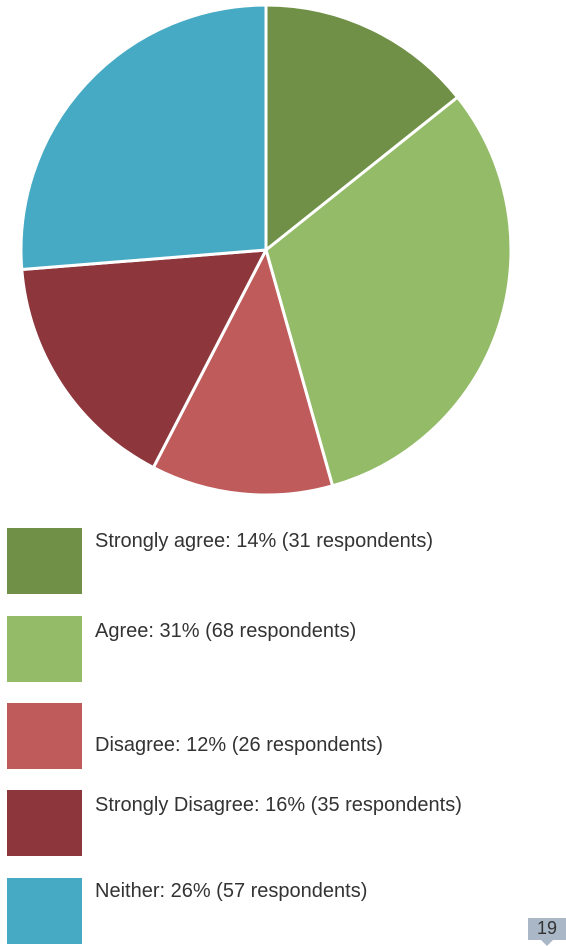 Image resolution: width=566 pixels, height=946 pixels. What do you see at coordinates (547, 932) in the screenshot?
I see `page-number-badge: 19` at bounding box center [547, 932].